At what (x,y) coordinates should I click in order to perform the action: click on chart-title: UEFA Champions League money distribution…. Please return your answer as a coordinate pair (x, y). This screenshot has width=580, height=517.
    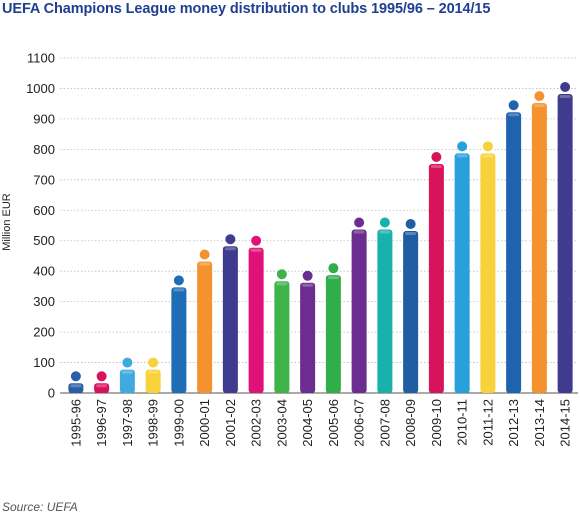
    Looking at the image, I should click on (246, 9).